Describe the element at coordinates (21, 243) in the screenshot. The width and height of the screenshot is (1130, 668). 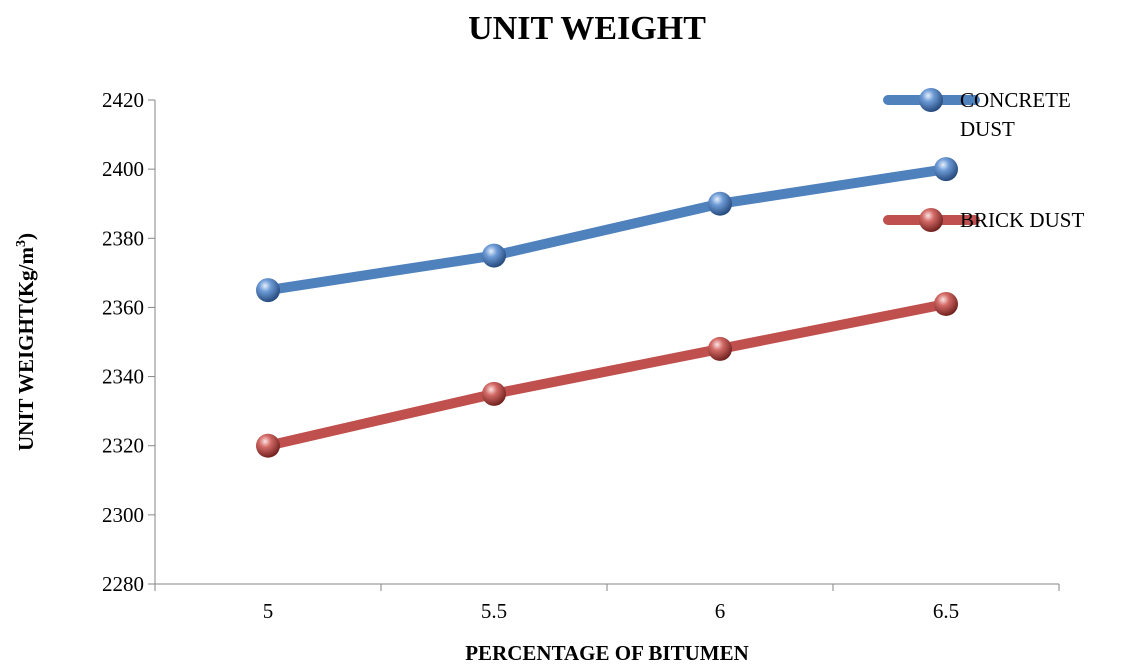
I see `y-axis-title-superscript: 3` at that location.